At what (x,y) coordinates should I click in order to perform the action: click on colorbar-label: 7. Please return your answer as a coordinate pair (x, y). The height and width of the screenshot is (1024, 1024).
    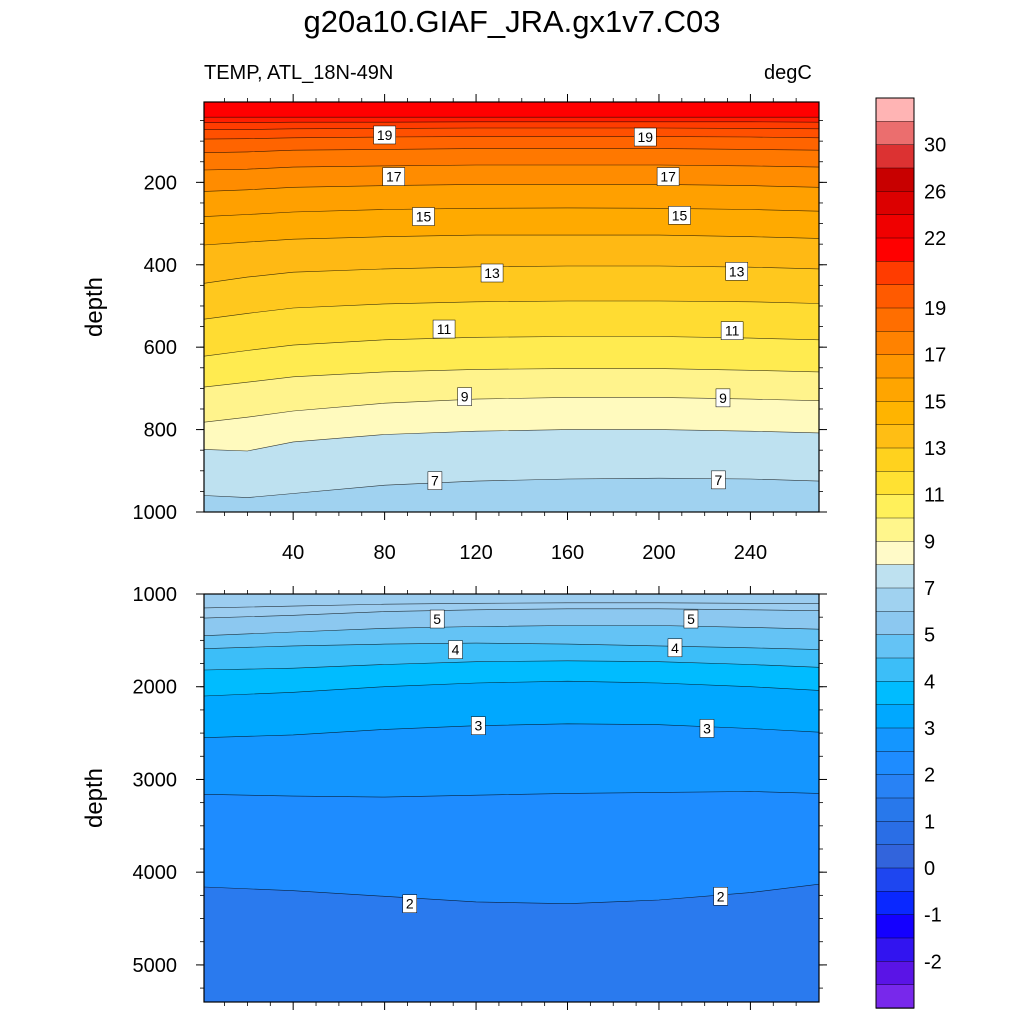
    Looking at the image, I should click on (929, 589).